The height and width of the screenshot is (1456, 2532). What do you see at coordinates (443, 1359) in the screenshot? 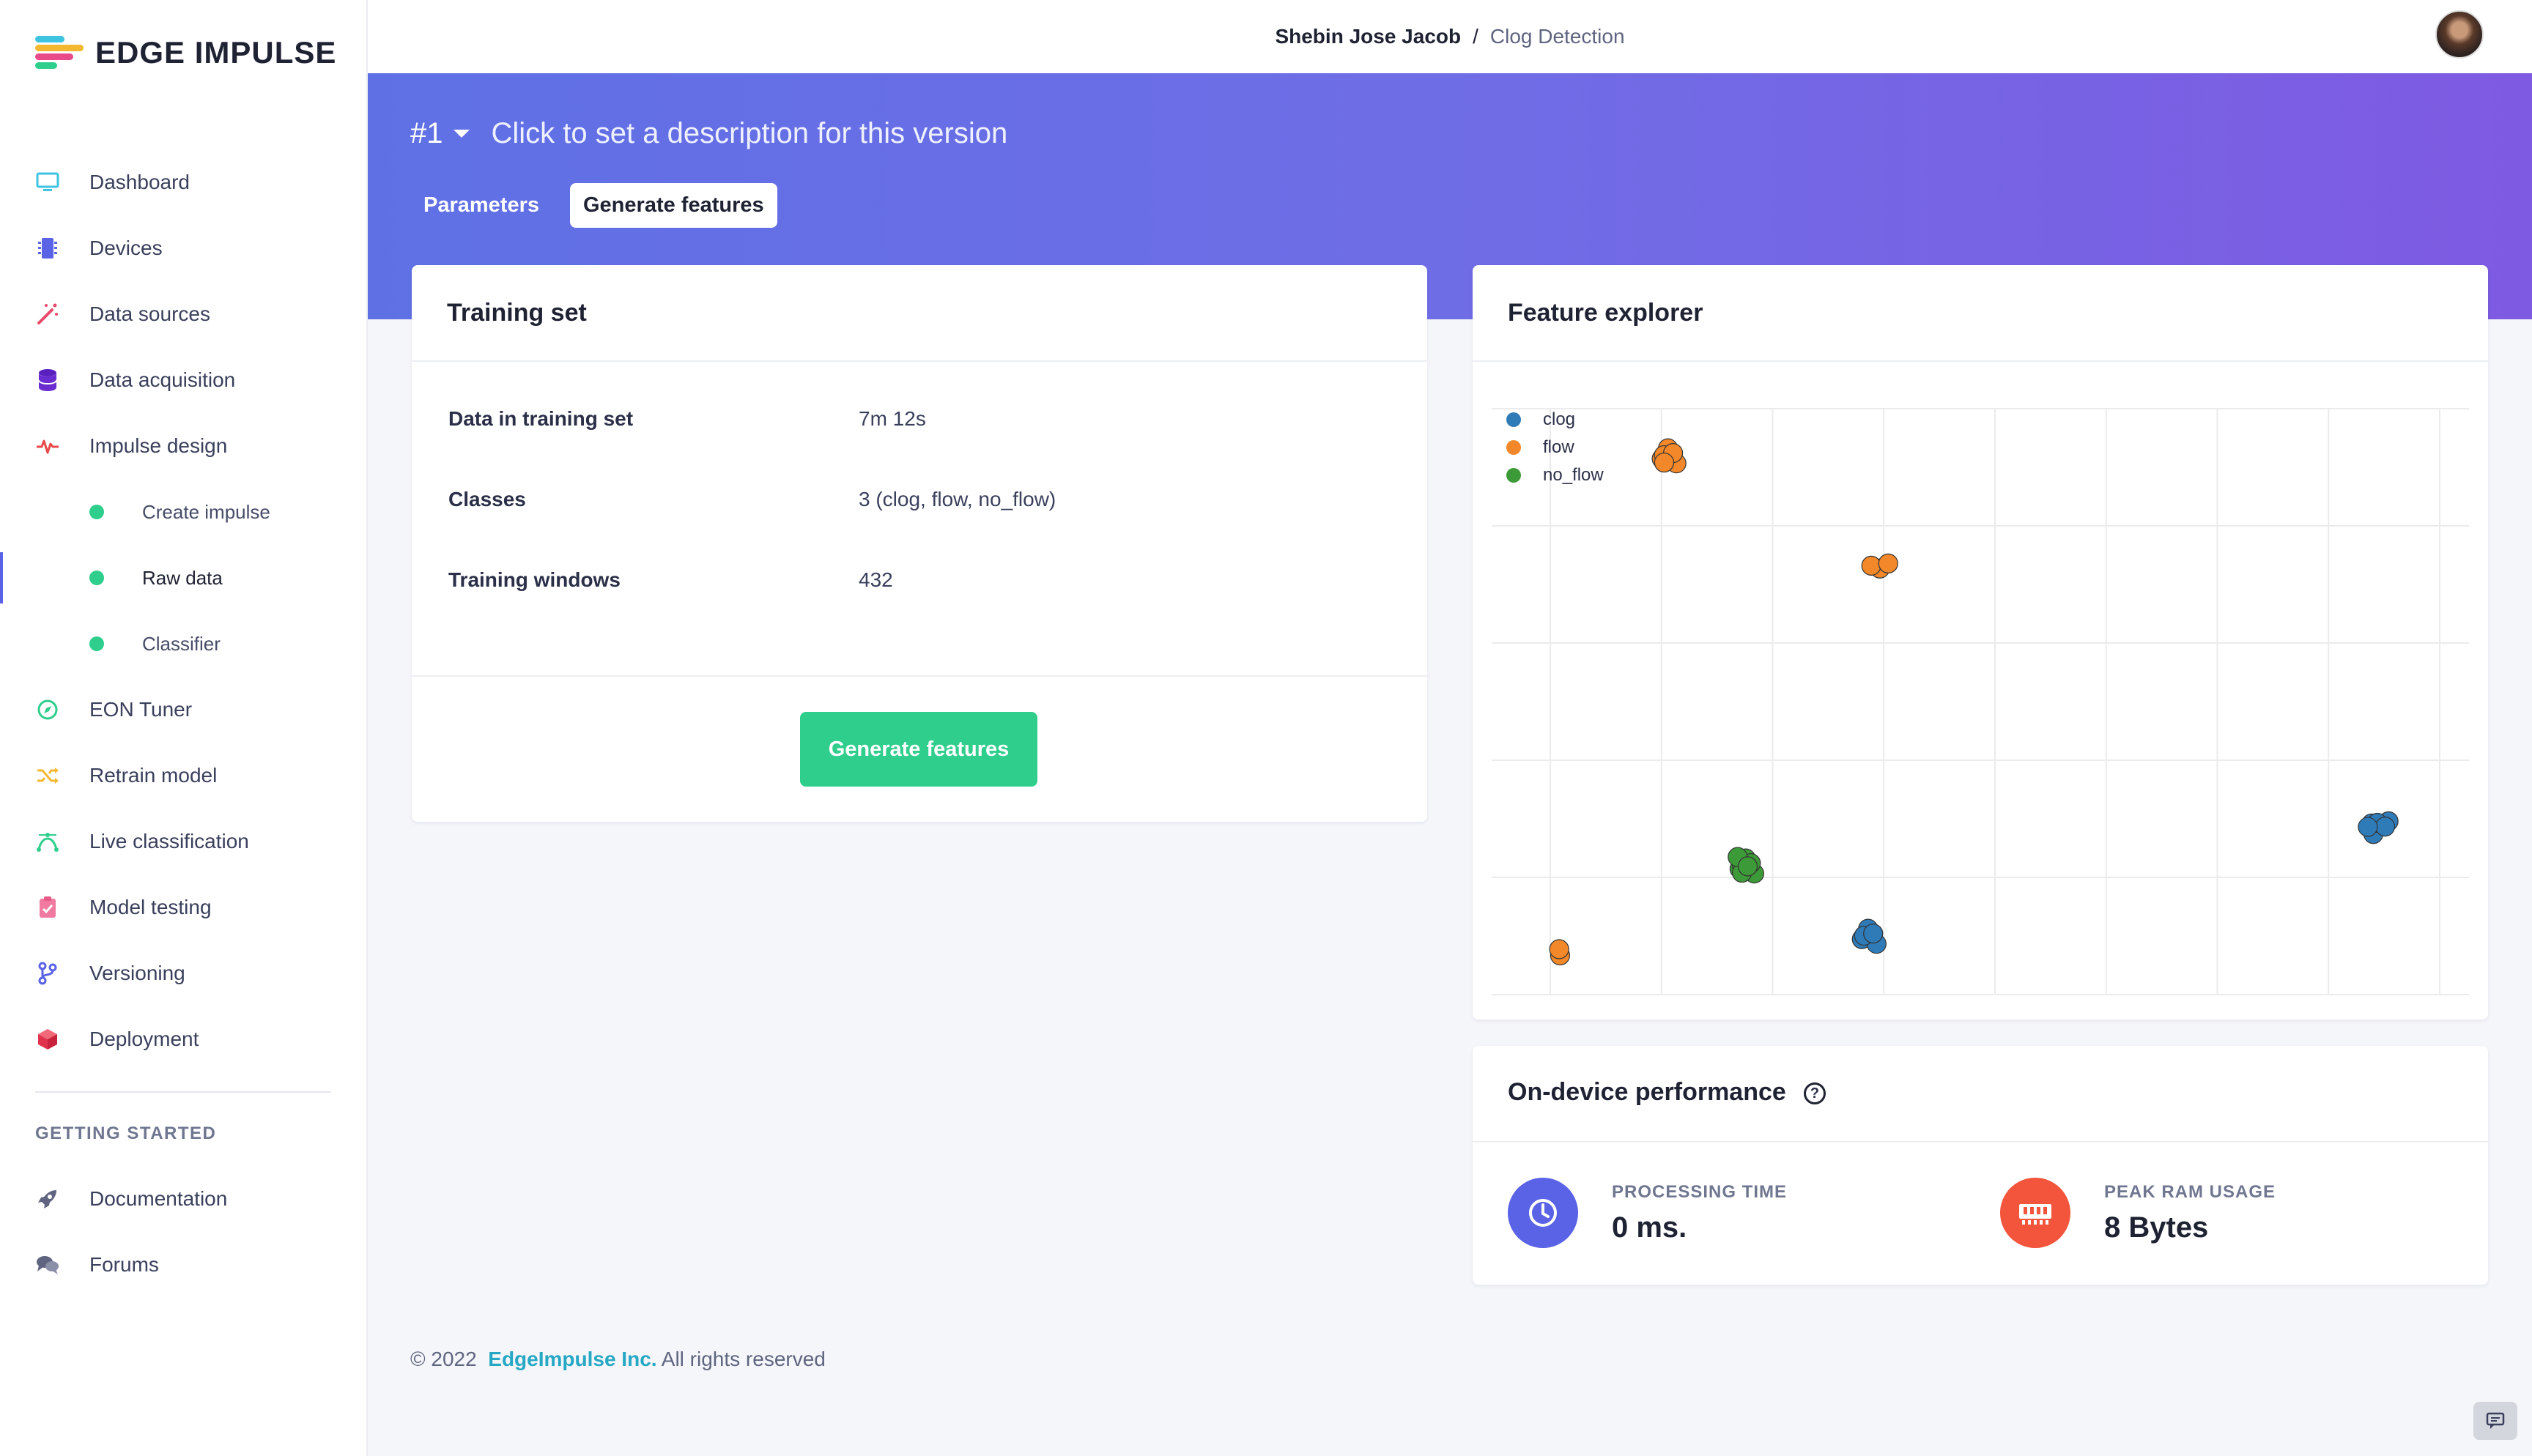
I see `footer-year: © 2022` at bounding box center [443, 1359].